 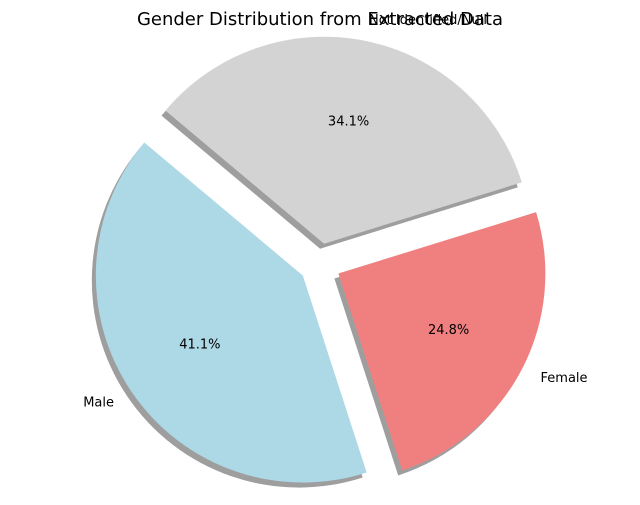 I want to click on slice-label-male: Male, so click(x=98, y=402).